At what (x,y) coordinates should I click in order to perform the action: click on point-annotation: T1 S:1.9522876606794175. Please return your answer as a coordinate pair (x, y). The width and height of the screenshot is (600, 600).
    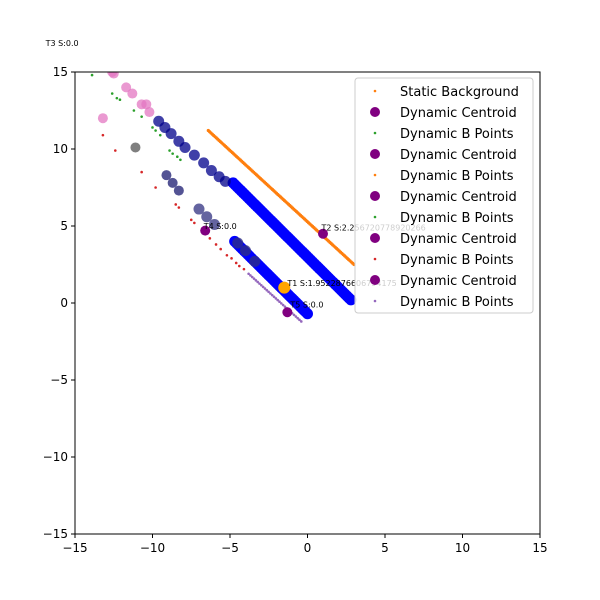
    Looking at the image, I should click on (341, 283).